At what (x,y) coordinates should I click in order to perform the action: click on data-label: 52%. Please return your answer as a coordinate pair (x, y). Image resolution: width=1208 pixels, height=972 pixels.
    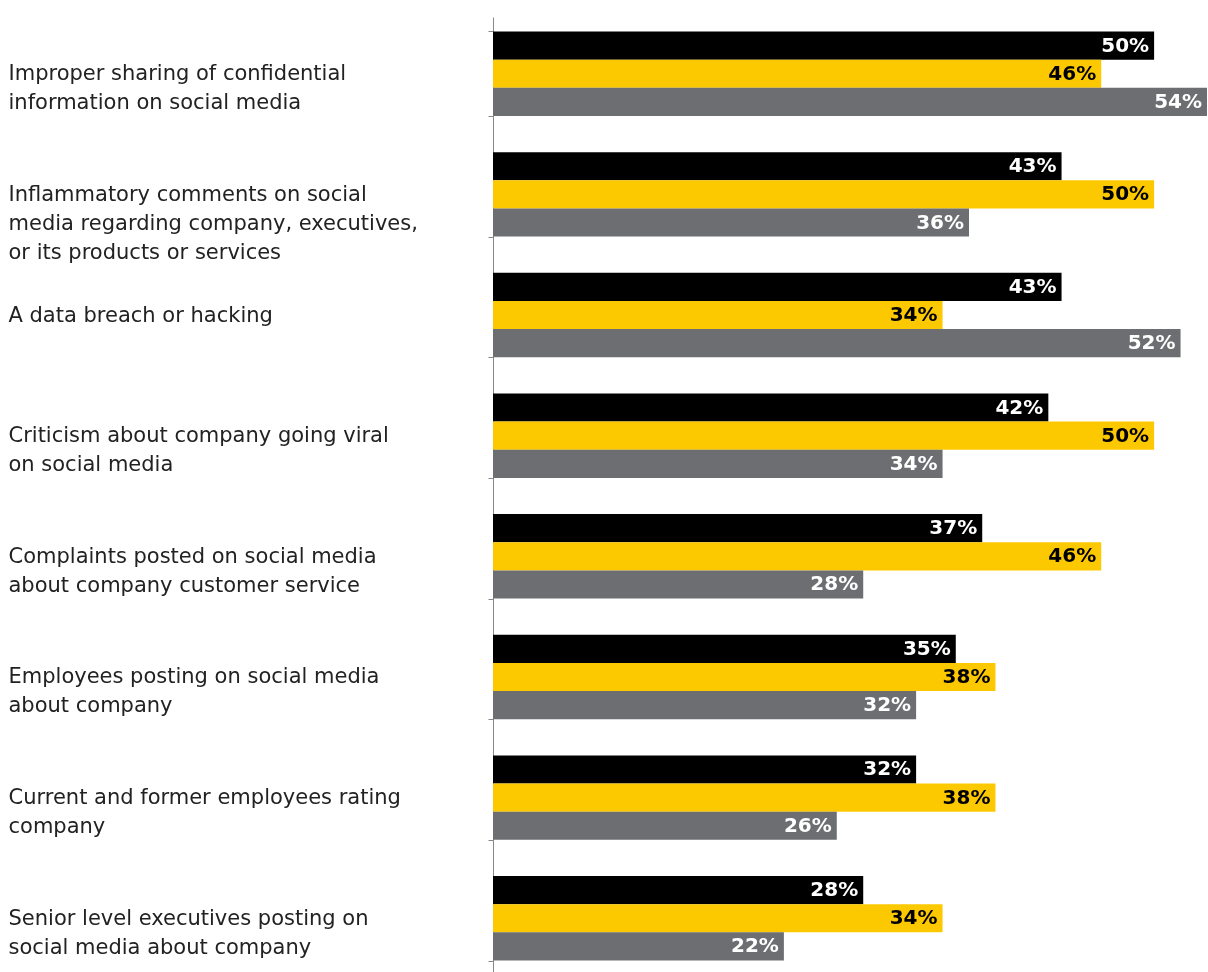
    Looking at the image, I should click on (1151, 342).